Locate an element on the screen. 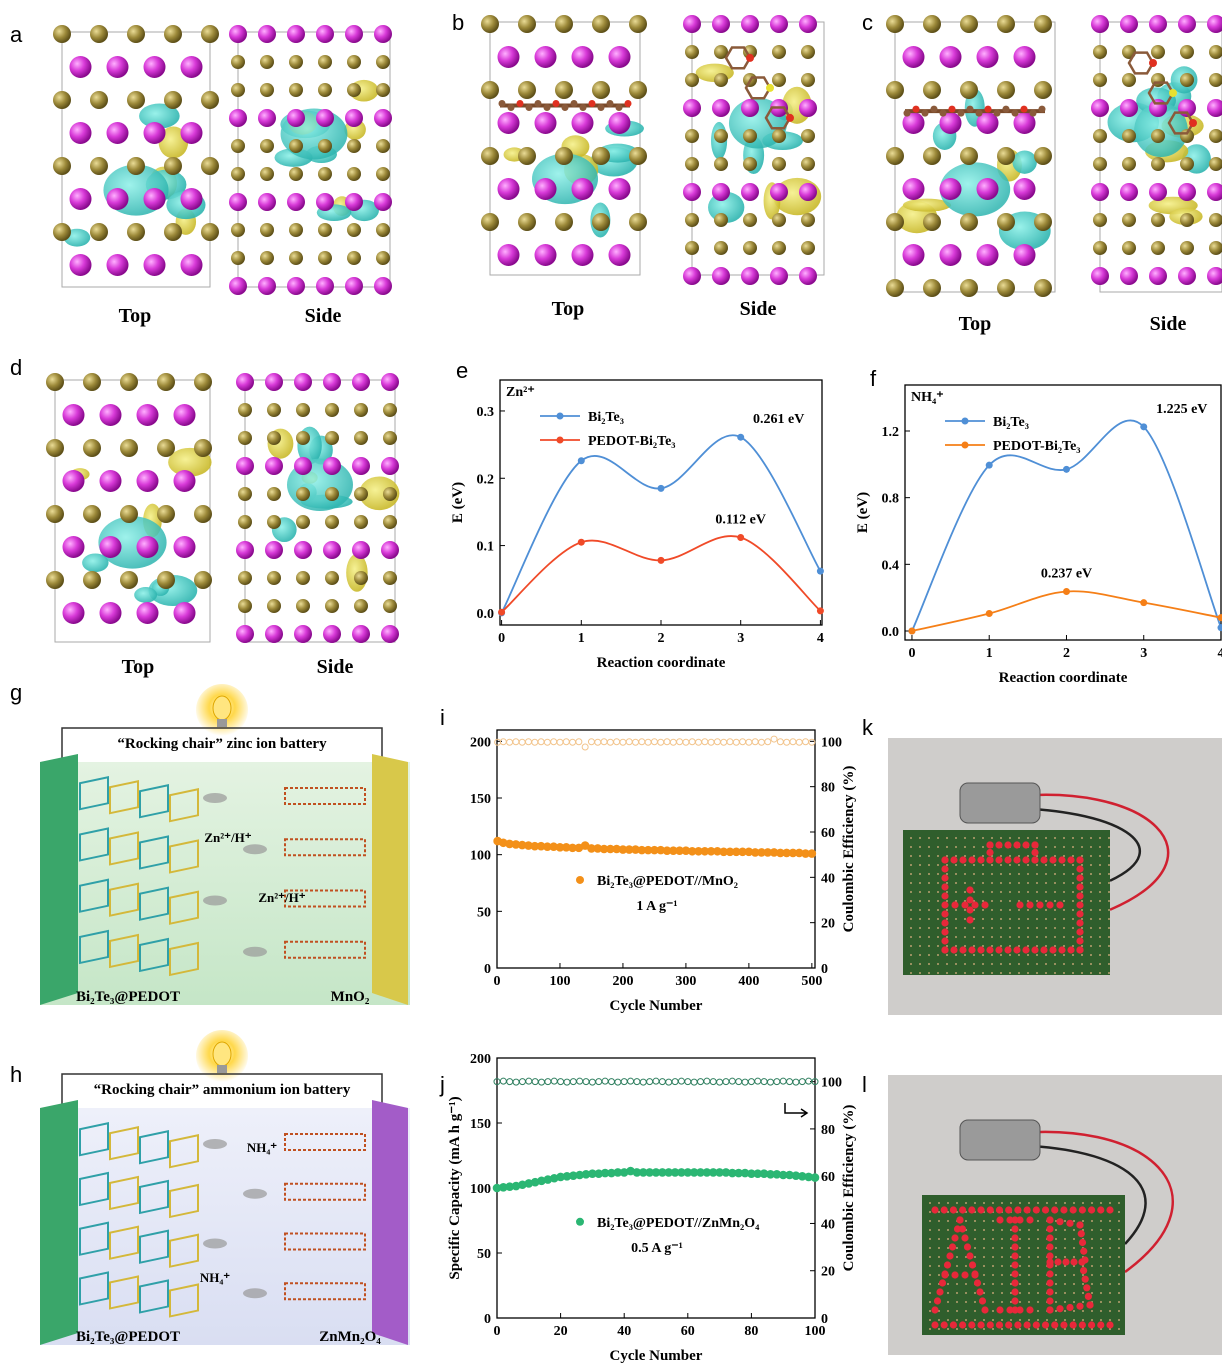  charge-density is located at coordinates (1024, 162).